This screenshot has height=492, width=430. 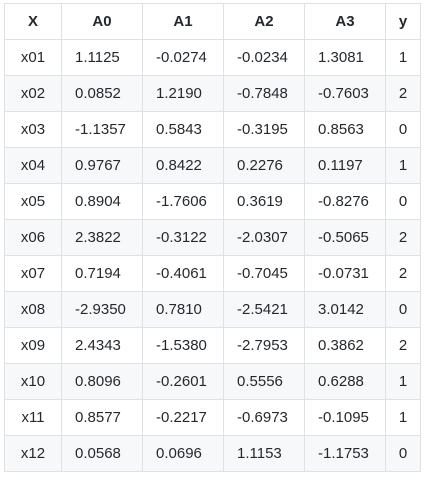 What do you see at coordinates (102, 129) in the screenshot?
I see `value-cell: -1.1357` at bounding box center [102, 129].